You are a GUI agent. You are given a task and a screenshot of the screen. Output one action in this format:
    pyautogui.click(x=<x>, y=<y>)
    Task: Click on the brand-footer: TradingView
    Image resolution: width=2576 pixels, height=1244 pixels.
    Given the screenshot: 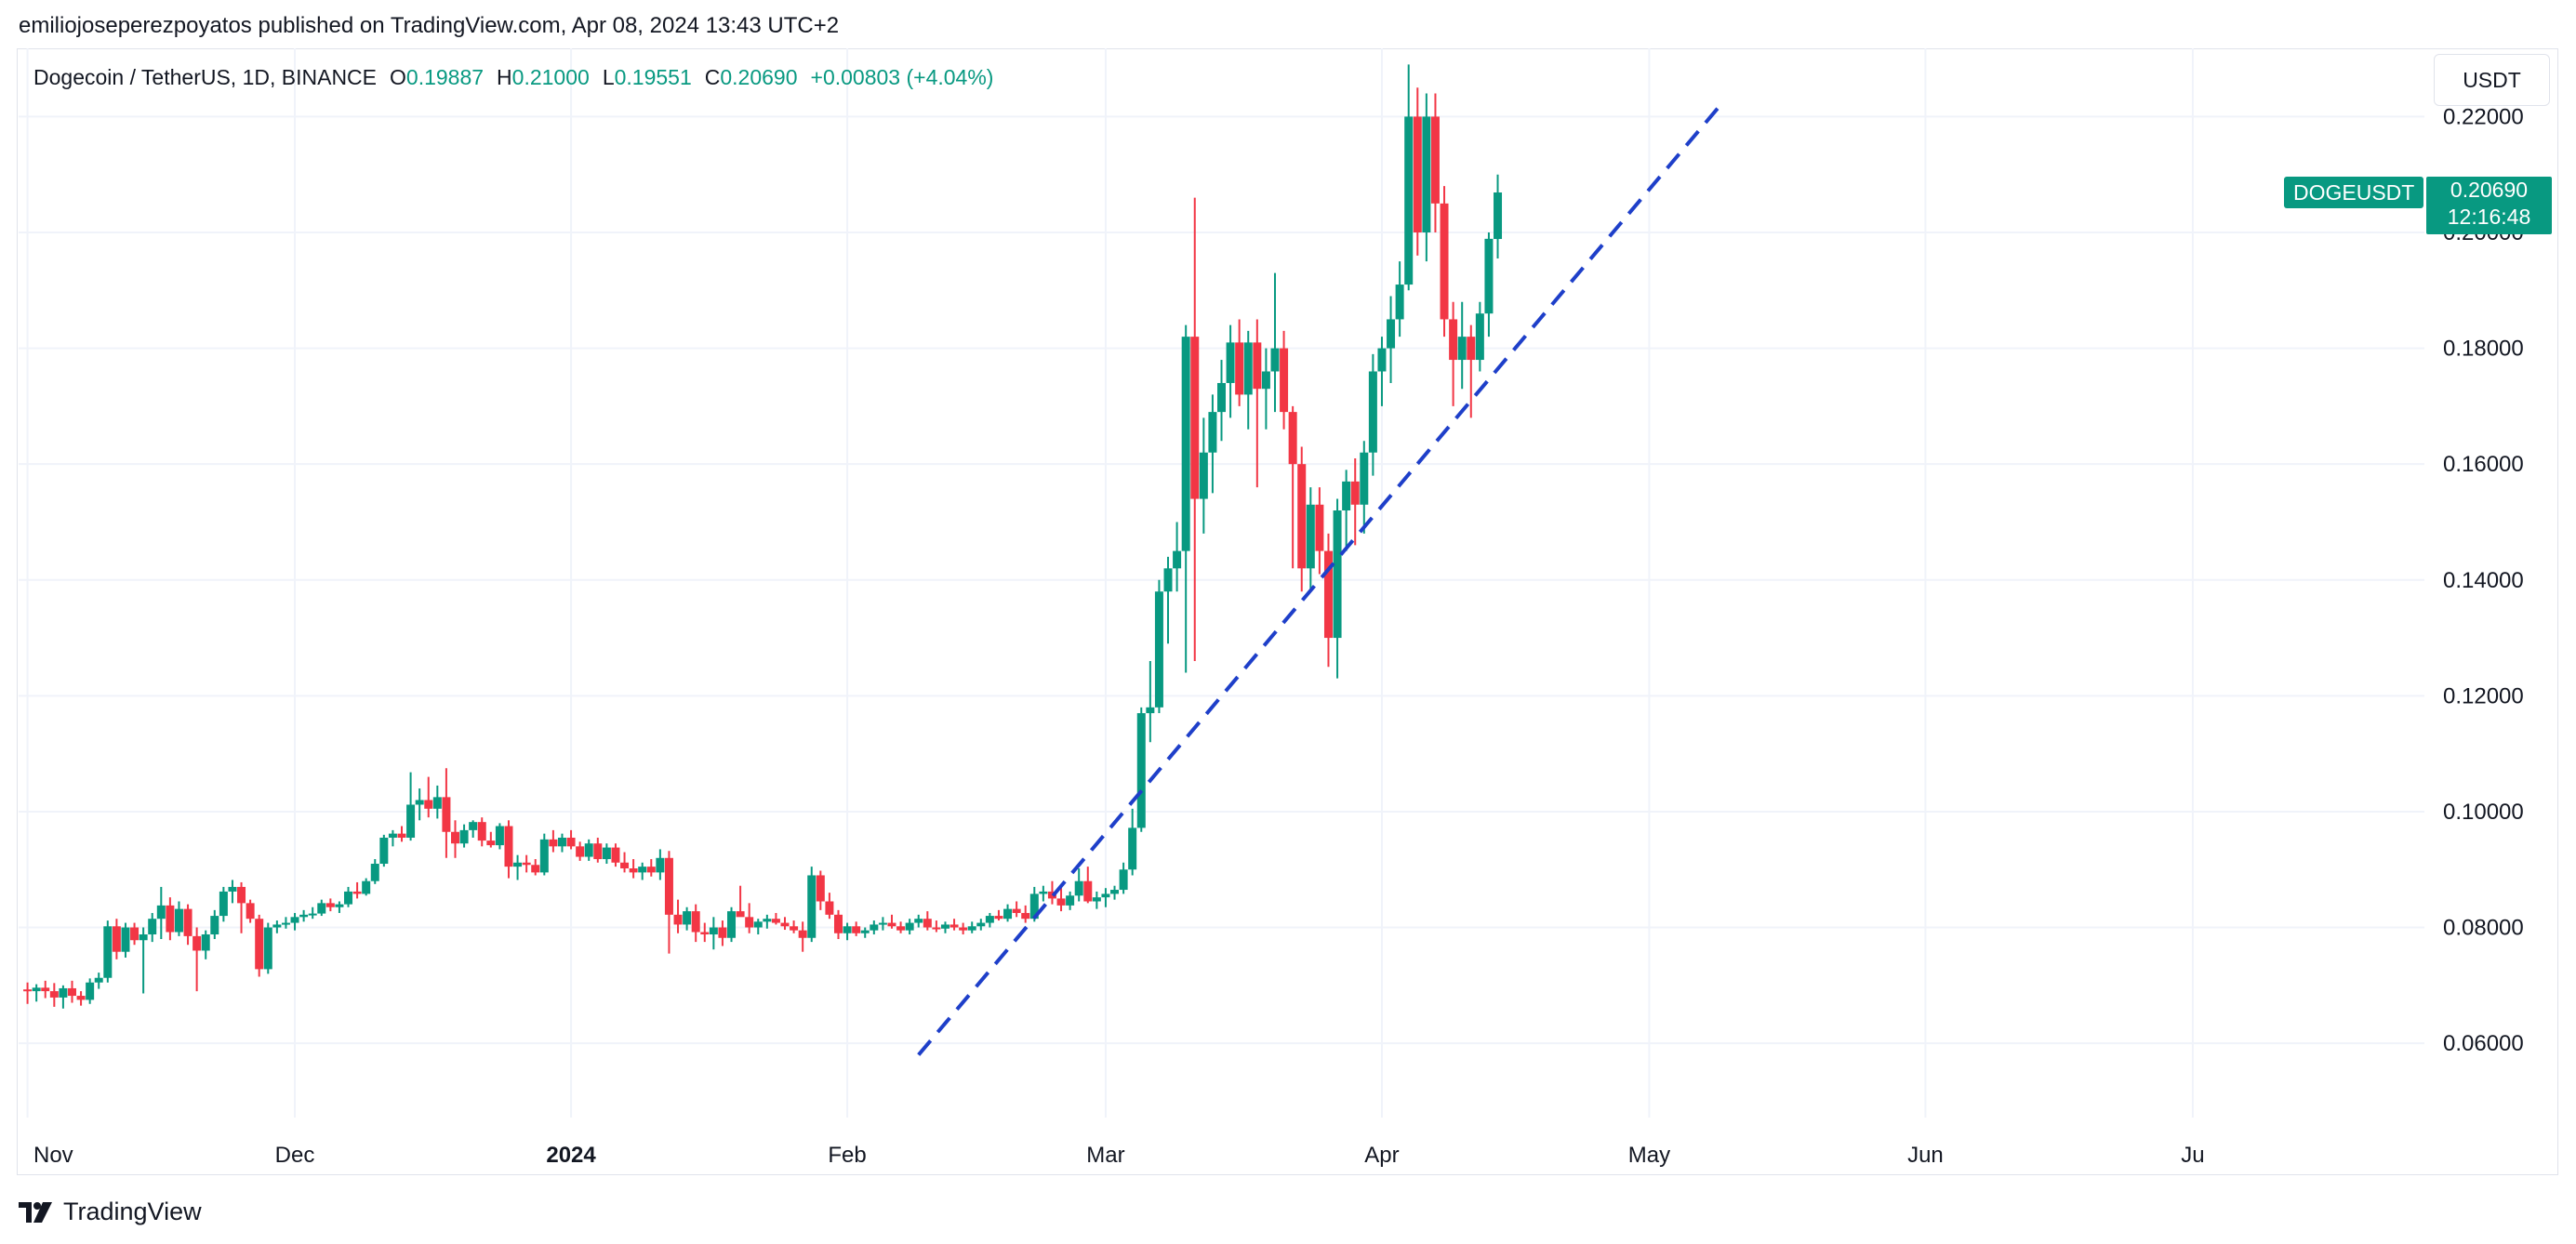 What is the action you would take?
    pyautogui.click(x=110, y=1212)
    